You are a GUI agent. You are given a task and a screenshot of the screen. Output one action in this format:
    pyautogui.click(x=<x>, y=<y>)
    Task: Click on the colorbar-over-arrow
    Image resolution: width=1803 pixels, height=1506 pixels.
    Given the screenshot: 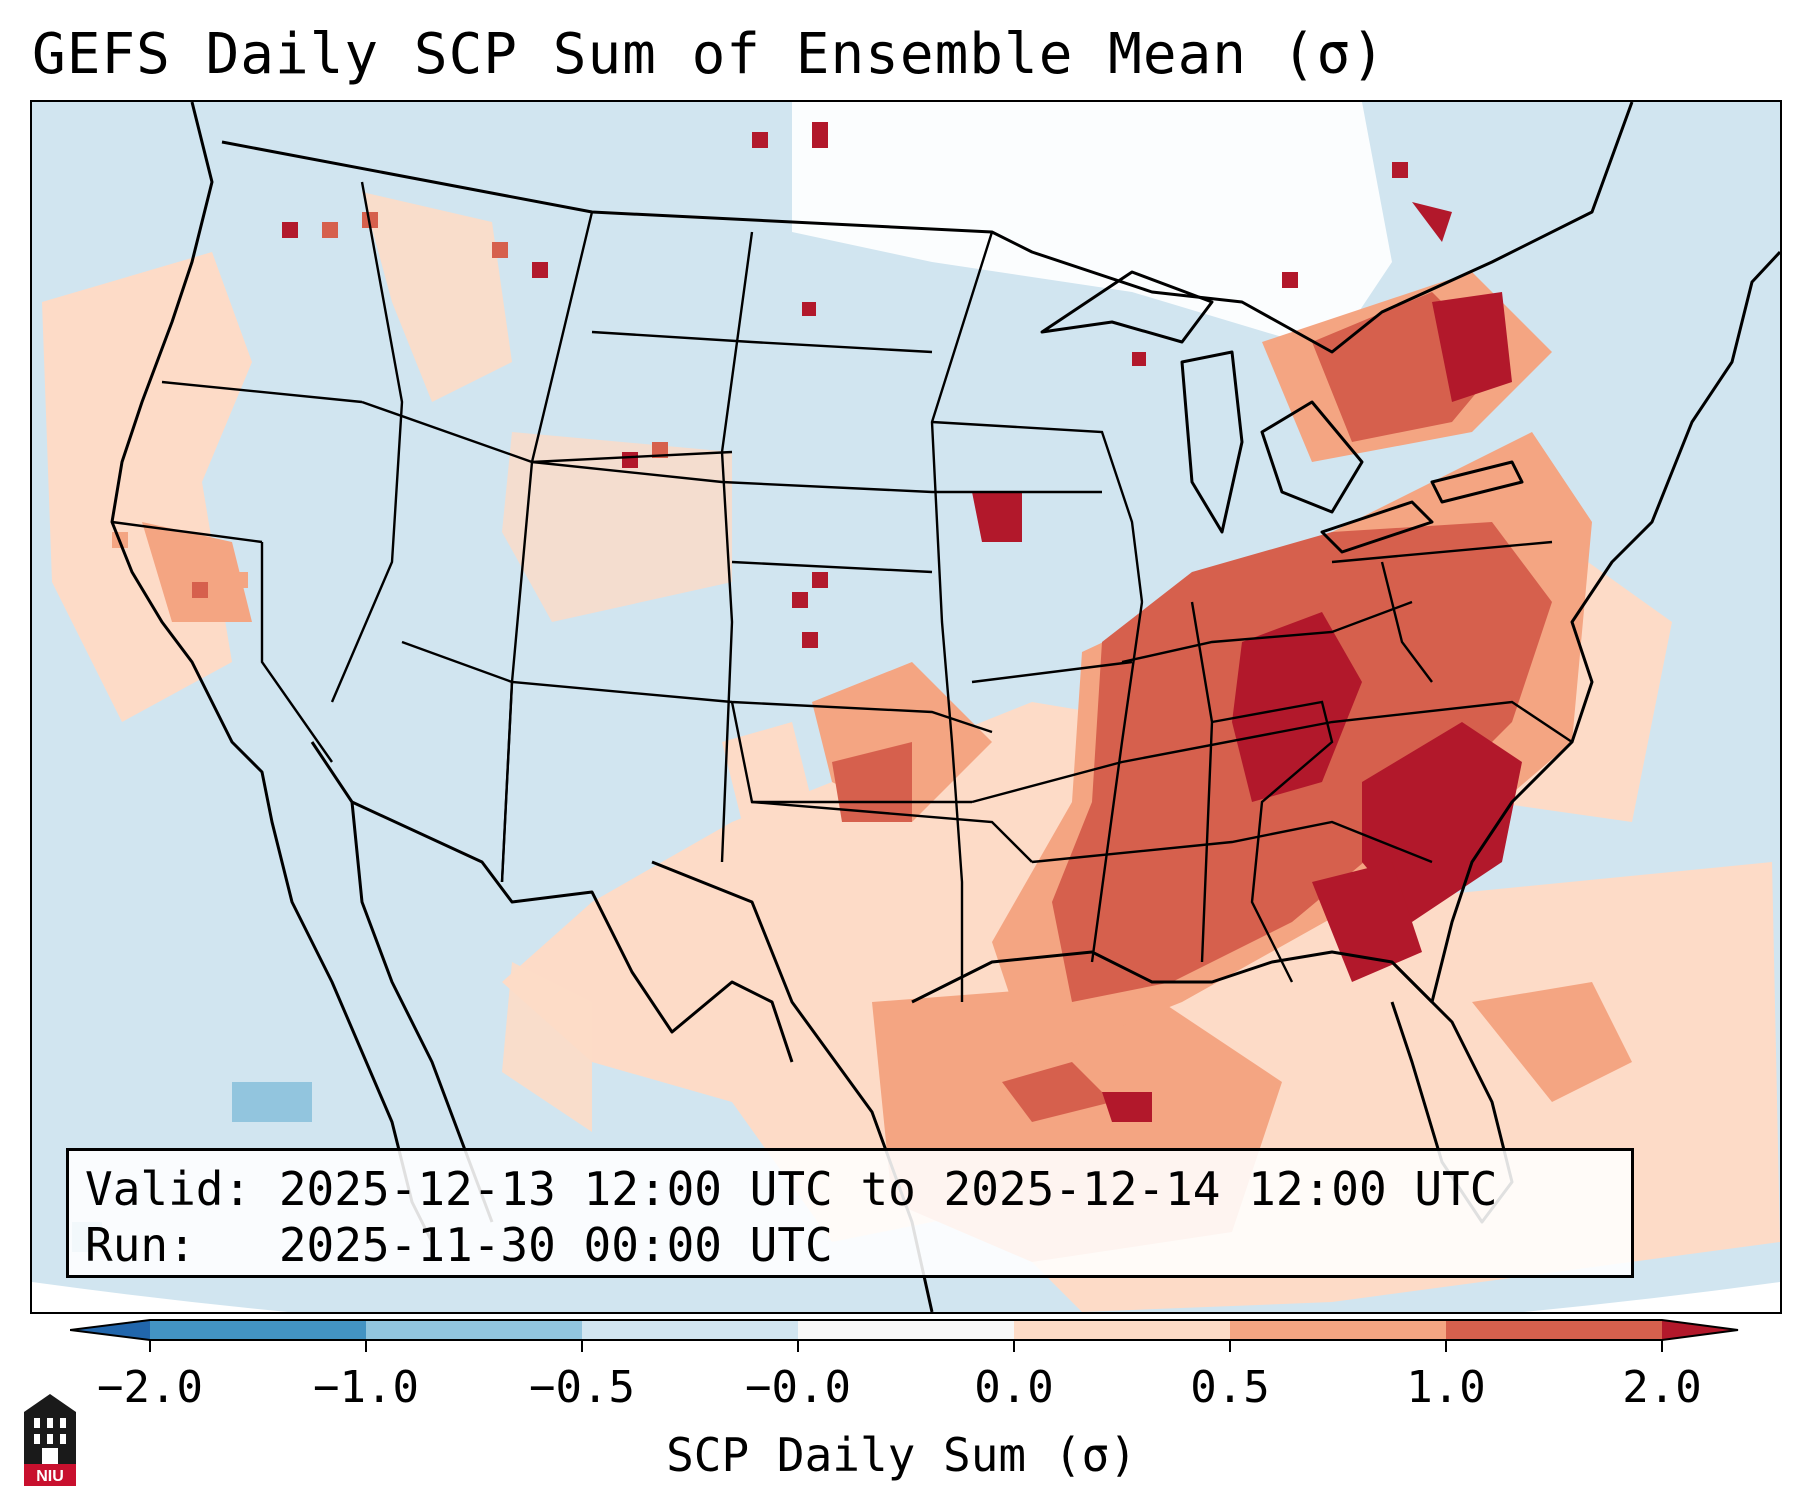 What is the action you would take?
    pyautogui.click(x=1700, y=1330)
    